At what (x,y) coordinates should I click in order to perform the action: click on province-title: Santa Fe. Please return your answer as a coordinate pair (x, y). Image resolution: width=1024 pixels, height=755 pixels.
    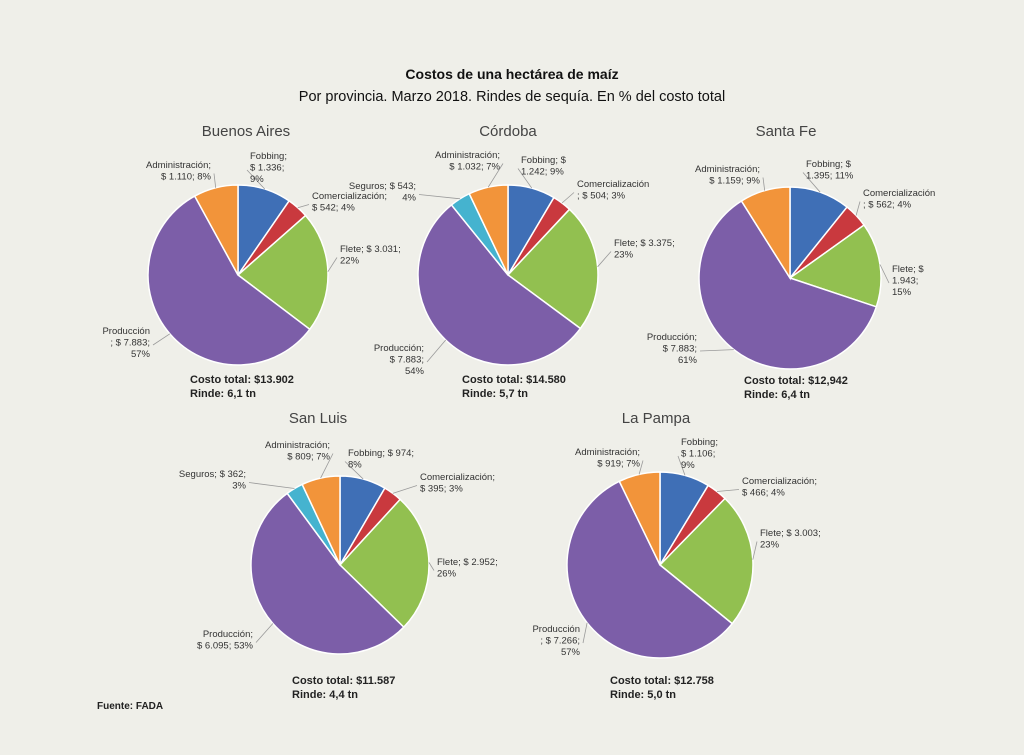
    Looking at the image, I should click on (786, 131).